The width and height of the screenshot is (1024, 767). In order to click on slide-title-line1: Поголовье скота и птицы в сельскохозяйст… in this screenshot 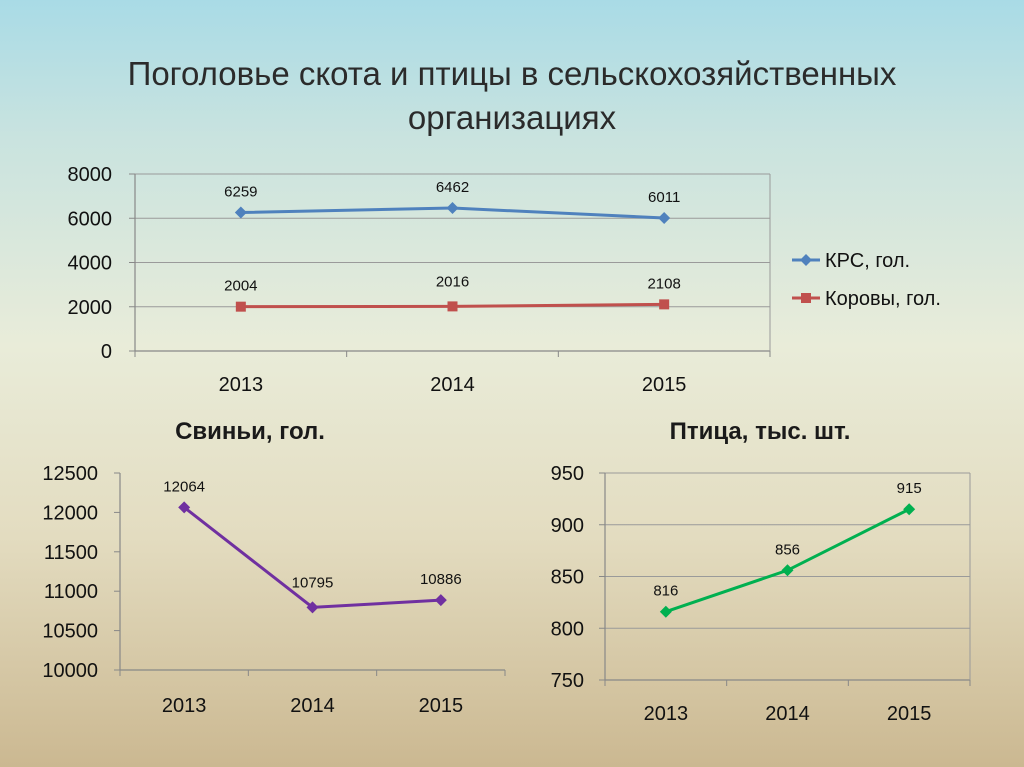, I will do `click(512, 73)`.